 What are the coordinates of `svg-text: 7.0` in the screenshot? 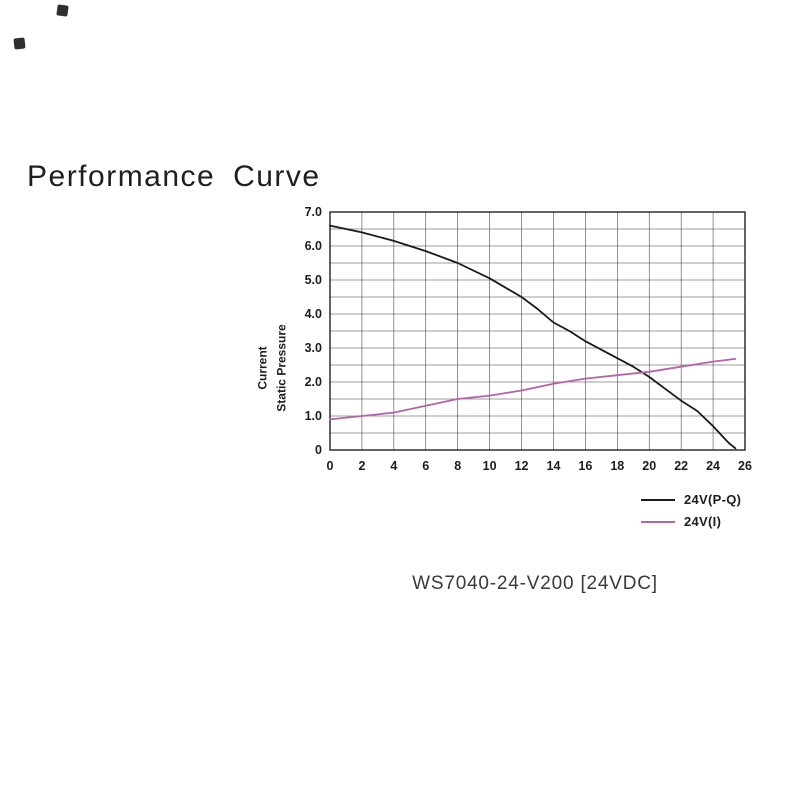 It's located at (313, 212).